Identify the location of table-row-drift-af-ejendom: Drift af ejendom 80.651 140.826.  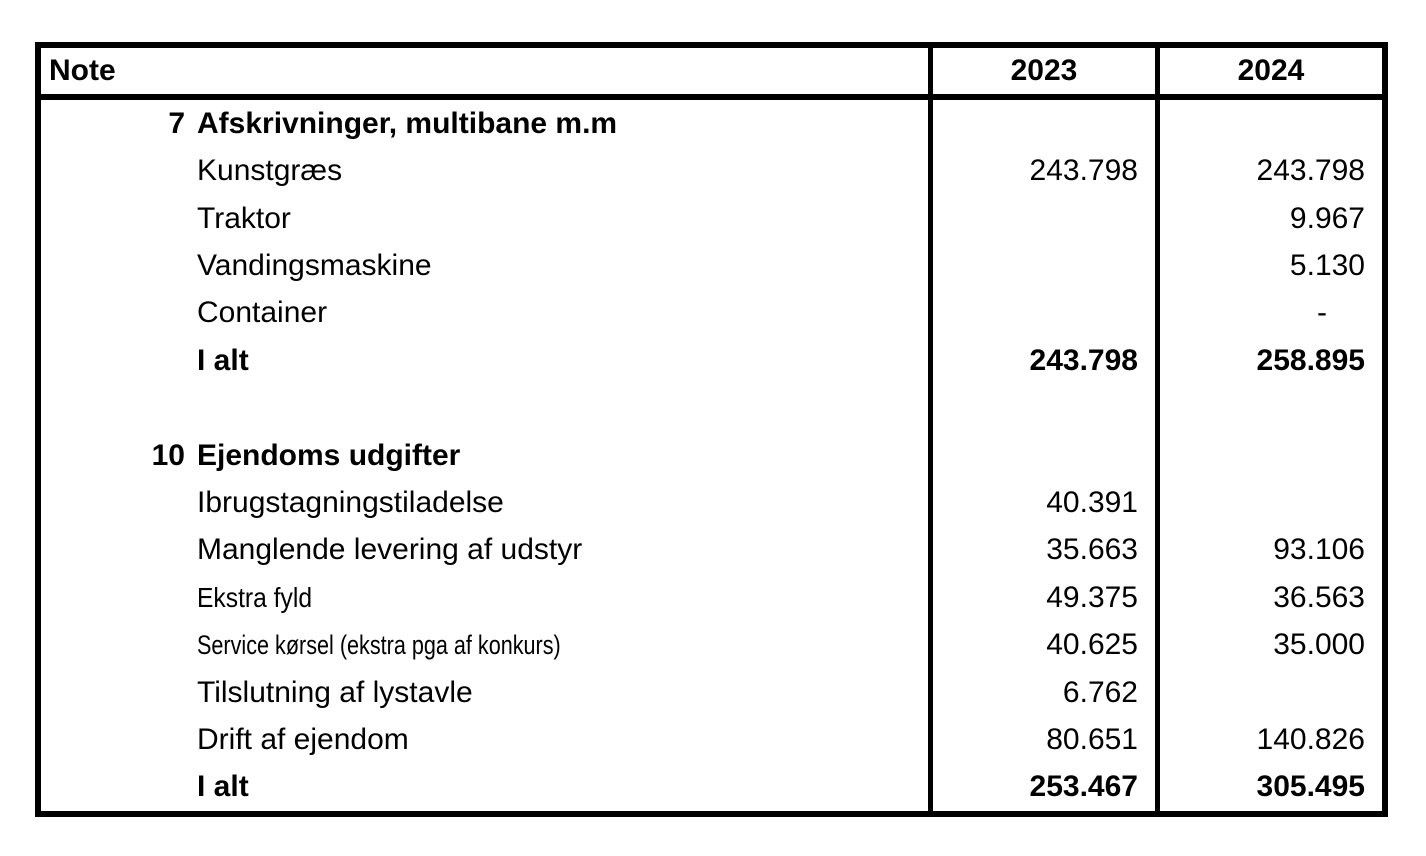
(711, 740).